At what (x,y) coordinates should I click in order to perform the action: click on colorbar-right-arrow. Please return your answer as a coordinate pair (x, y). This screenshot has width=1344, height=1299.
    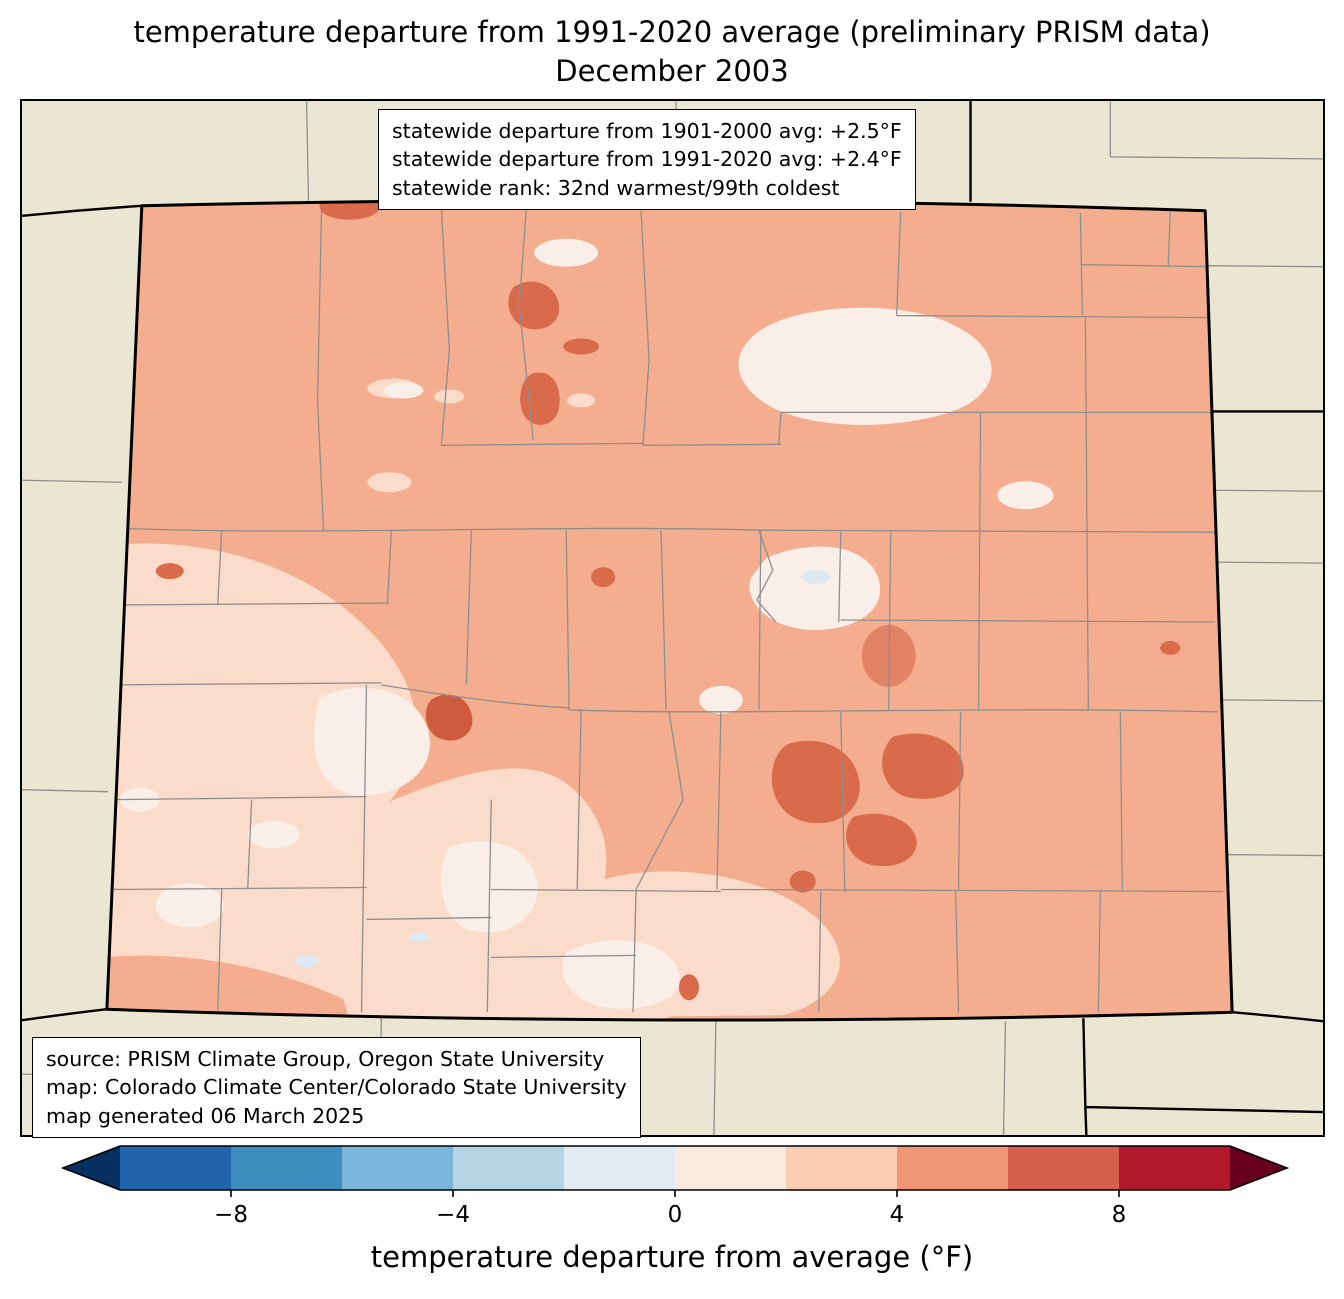
    Looking at the image, I should click on (1258, 1168).